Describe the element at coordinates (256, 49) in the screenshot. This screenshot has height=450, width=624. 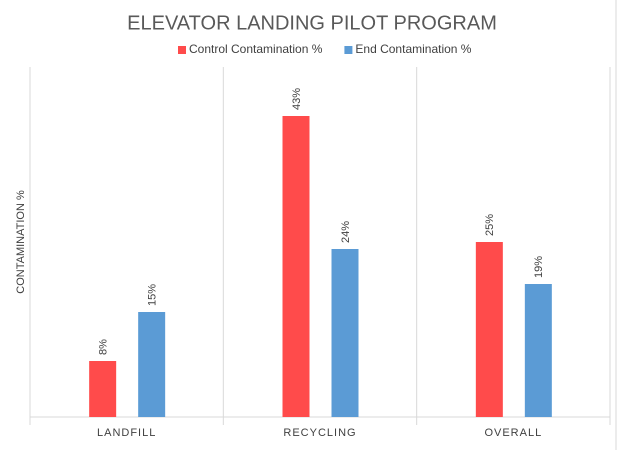
I see `legend-label: Control Contamination %` at that location.